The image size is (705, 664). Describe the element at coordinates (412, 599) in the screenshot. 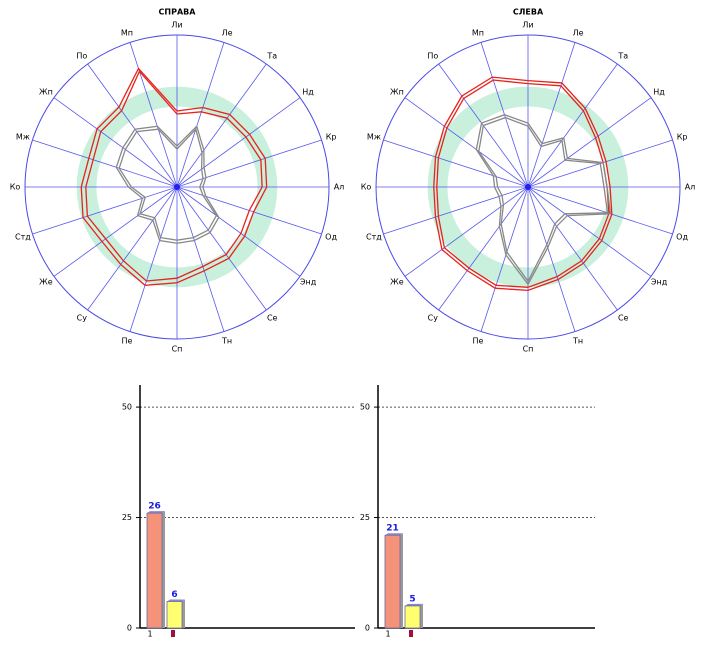

I see `value-label: 5` at that location.